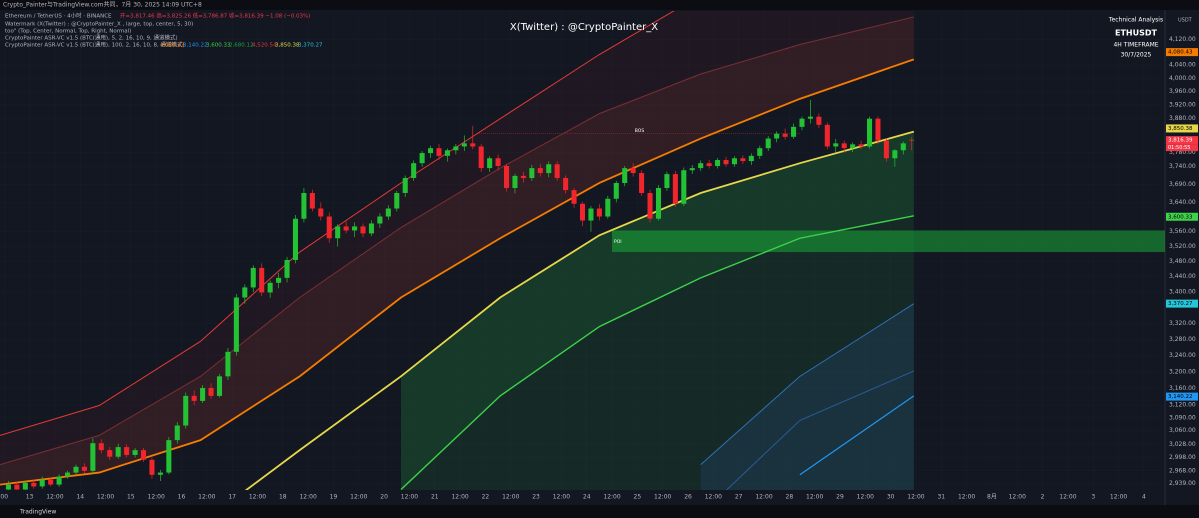 This screenshot has width=1199, height=518. I want to click on legend-value: 3,850.38, so click(287, 46).